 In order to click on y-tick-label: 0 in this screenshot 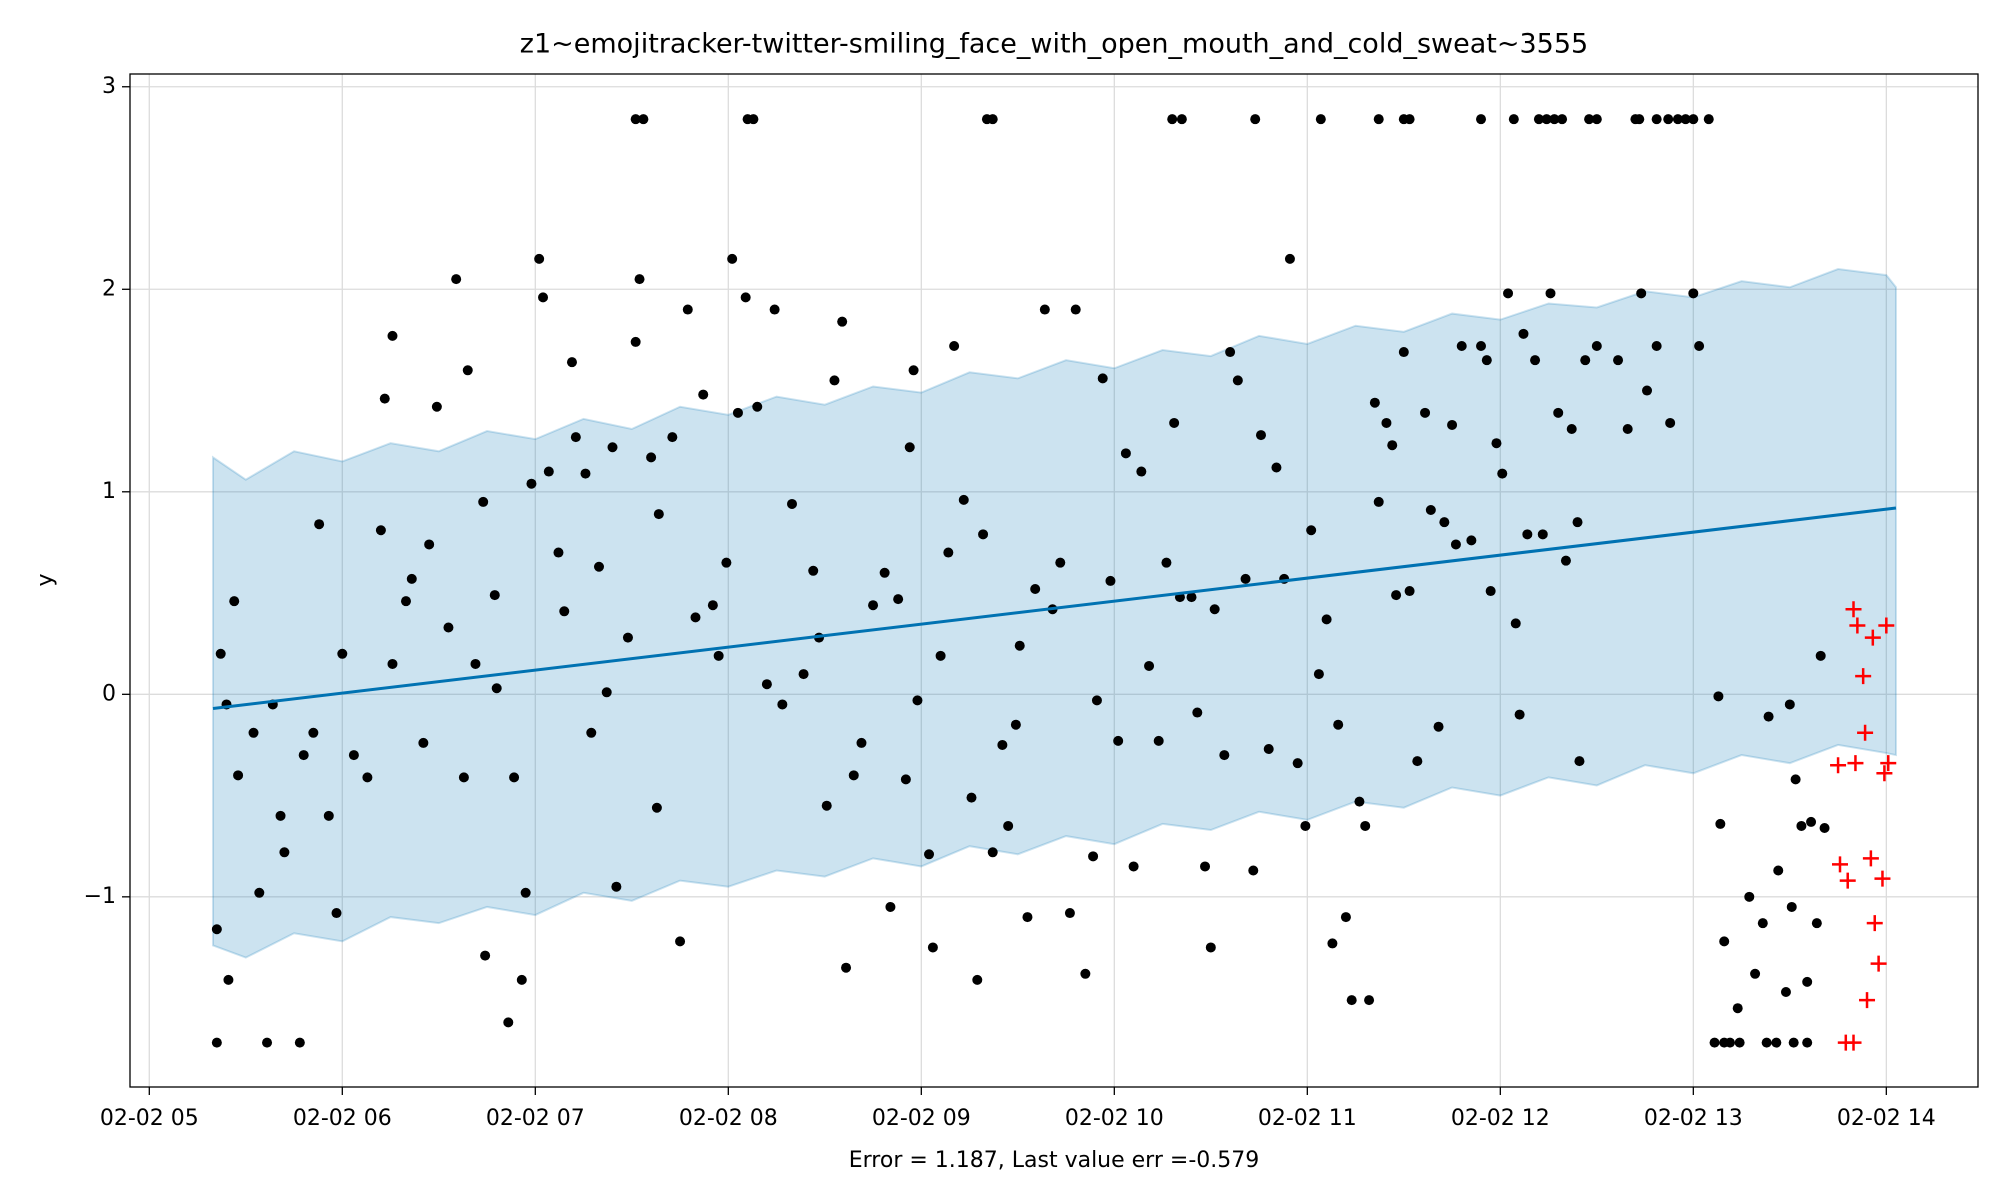, I will do `click(109, 693)`.